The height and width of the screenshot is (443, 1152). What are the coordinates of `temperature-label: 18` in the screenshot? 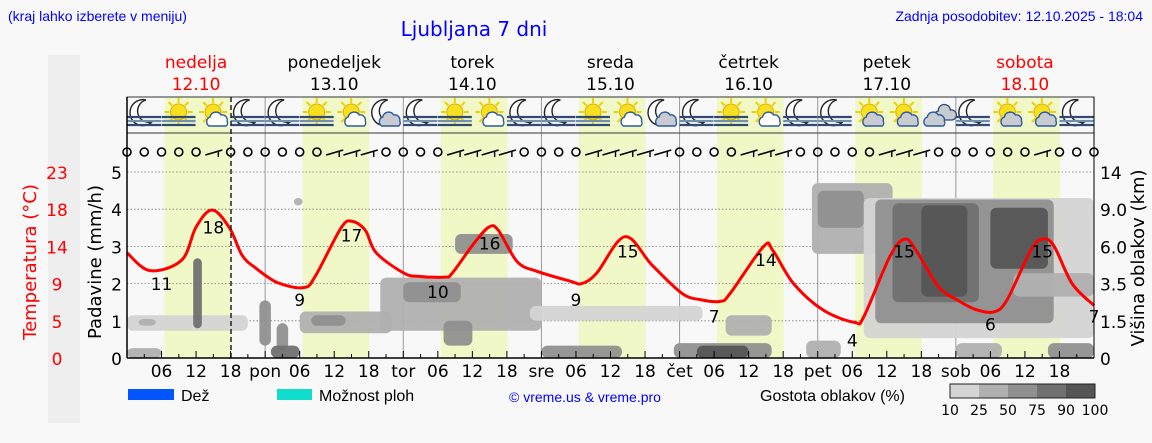 It's located at (214, 228).